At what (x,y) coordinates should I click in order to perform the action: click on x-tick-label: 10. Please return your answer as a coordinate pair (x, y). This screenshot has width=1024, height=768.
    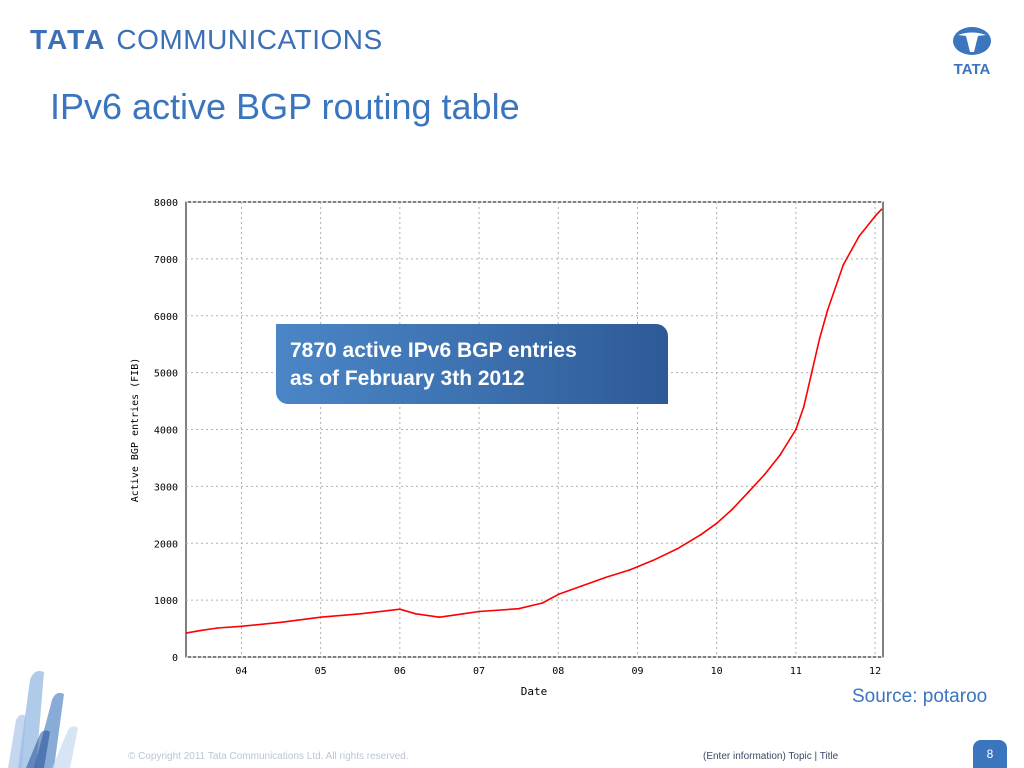
    Looking at the image, I should click on (717, 671).